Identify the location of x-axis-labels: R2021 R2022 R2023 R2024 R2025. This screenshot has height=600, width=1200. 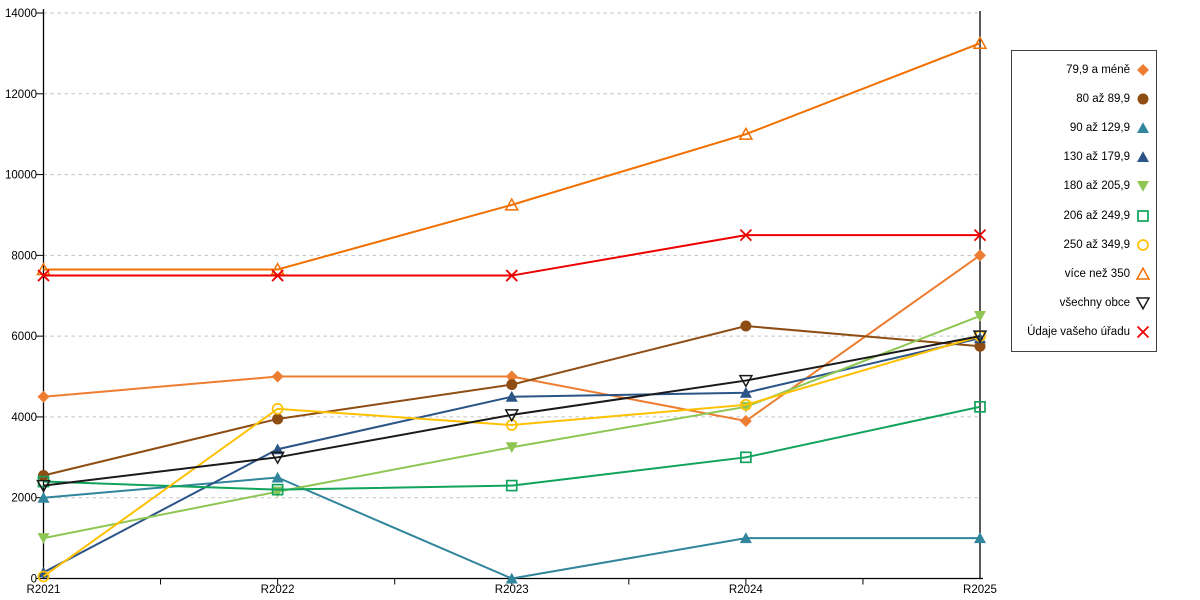
(512, 590).